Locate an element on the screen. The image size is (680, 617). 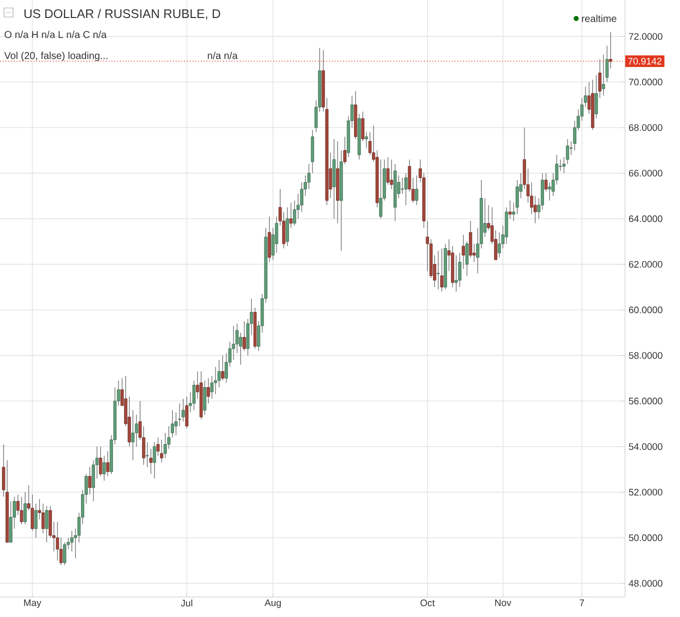
y-tick-label: 48.0000 is located at coordinates (645, 583).